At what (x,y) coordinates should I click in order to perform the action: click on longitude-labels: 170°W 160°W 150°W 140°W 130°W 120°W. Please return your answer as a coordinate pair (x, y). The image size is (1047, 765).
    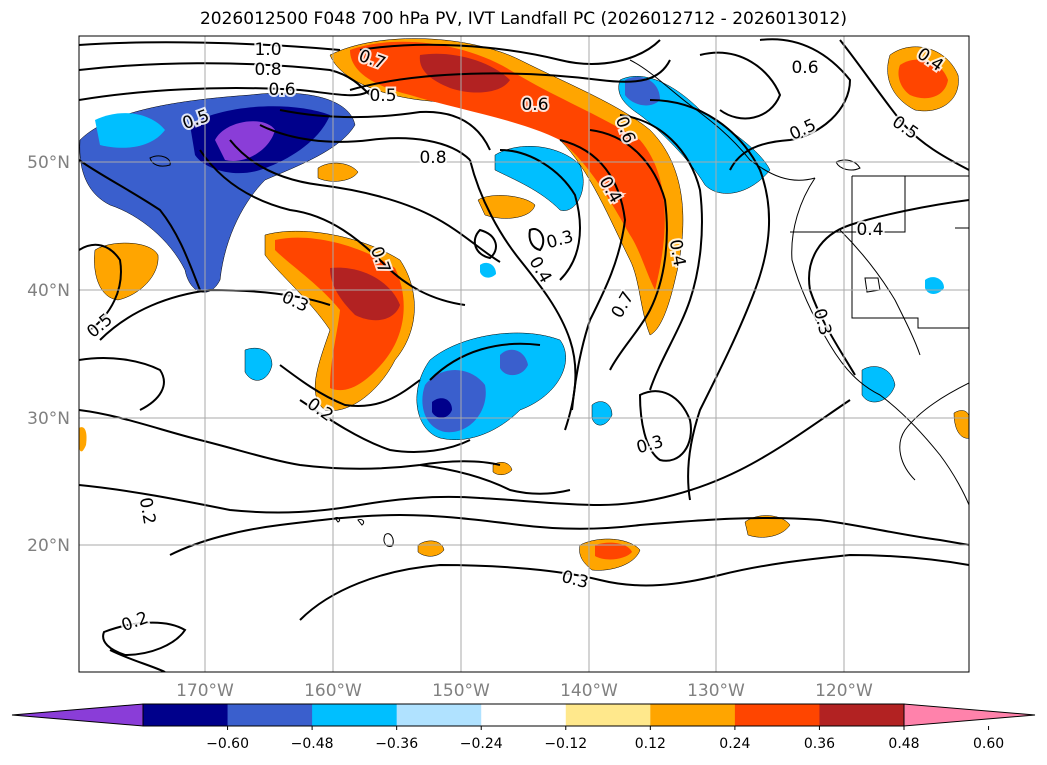
    Looking at the image, I should click on (524, 691).